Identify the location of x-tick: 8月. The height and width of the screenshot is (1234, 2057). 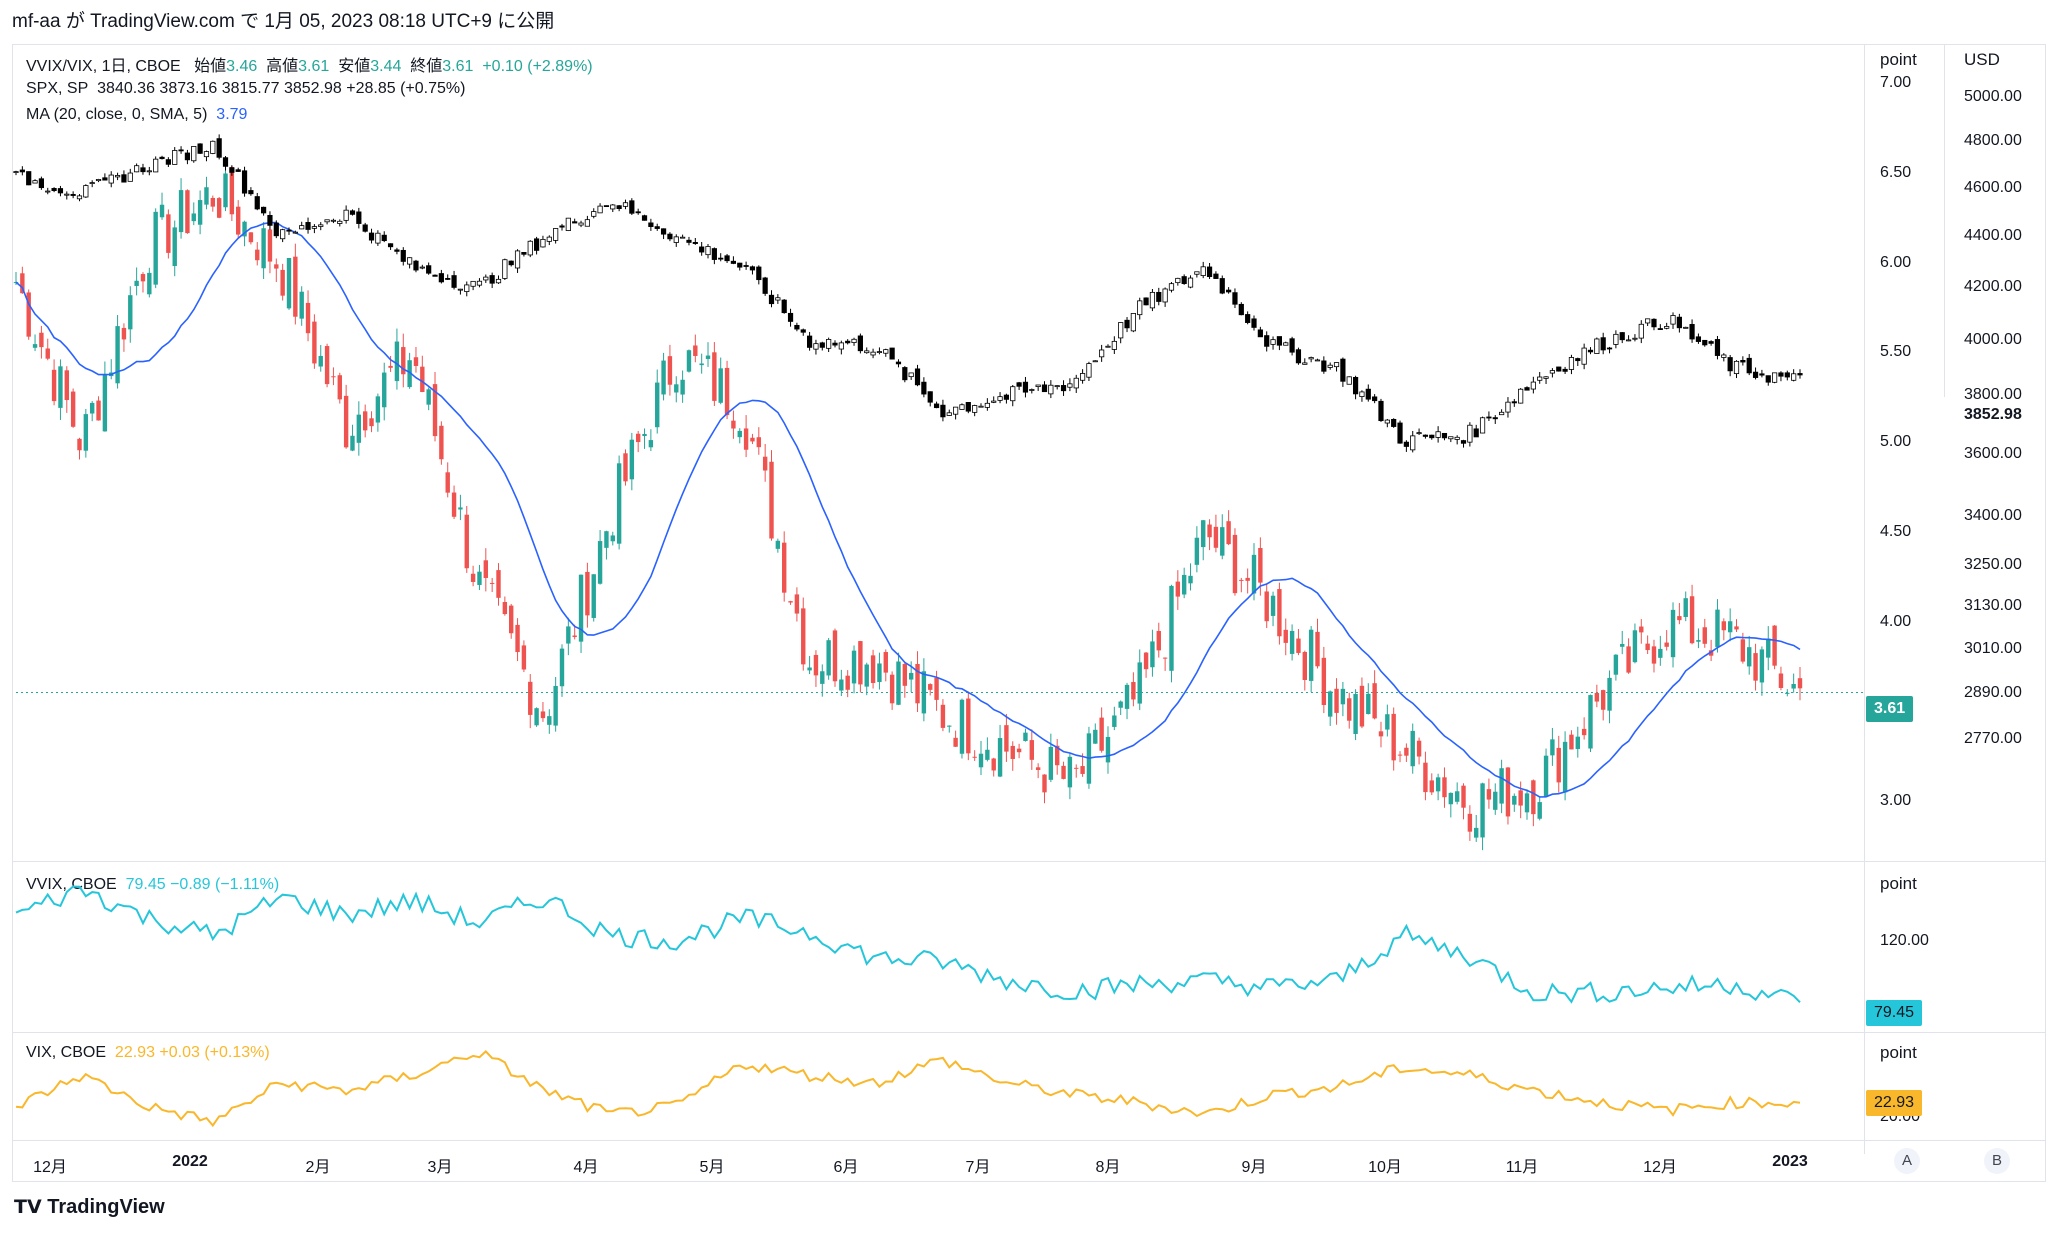
(1108, 1167).